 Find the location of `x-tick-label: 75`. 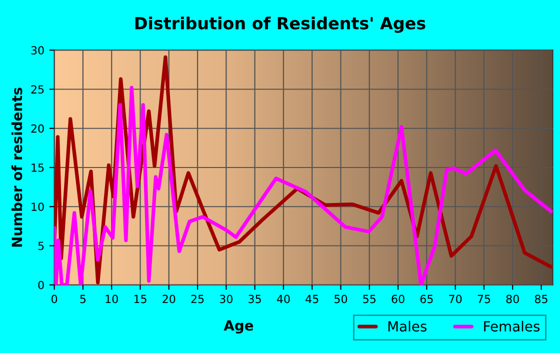

x-tick-label: 75 is located at coordinates (484, 299).